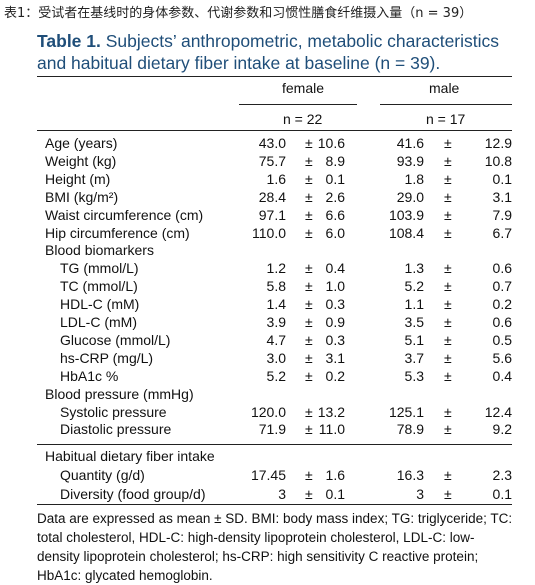  I want to click on female-mean: 1.4, so click(276, 304).